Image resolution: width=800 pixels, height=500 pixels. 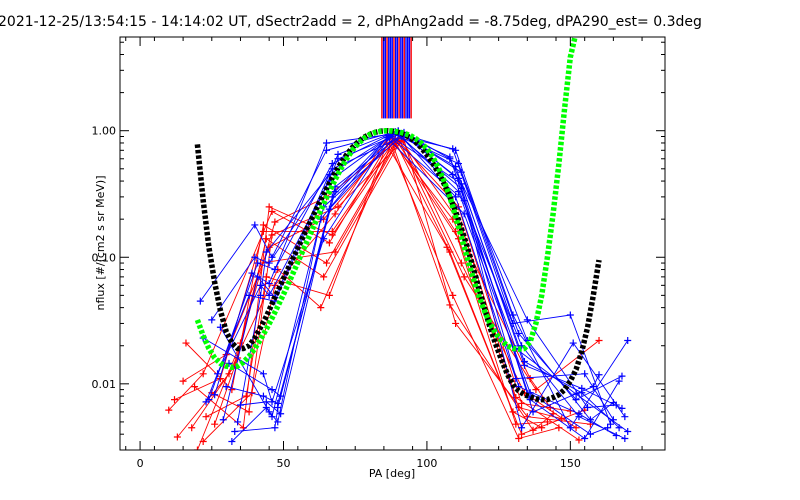 What do you see at coordinates (284, 463) in the screenshot?
I see `x-tick-label: 50` at bounding box center [284, 463].